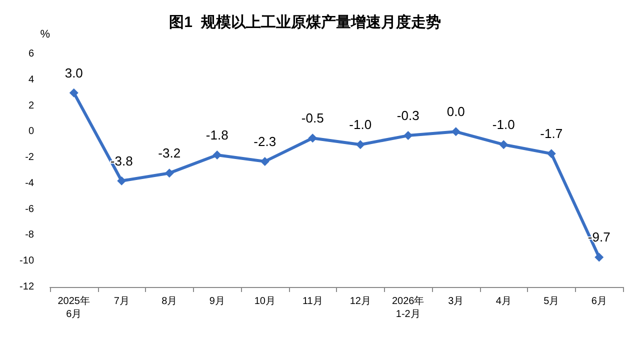 The height and width of the screenshot is (340, 635). What do you see at coordinates (27, 261) in the screenshot?
I see `y-tick-label: -10` at bounding box center [27, 261].